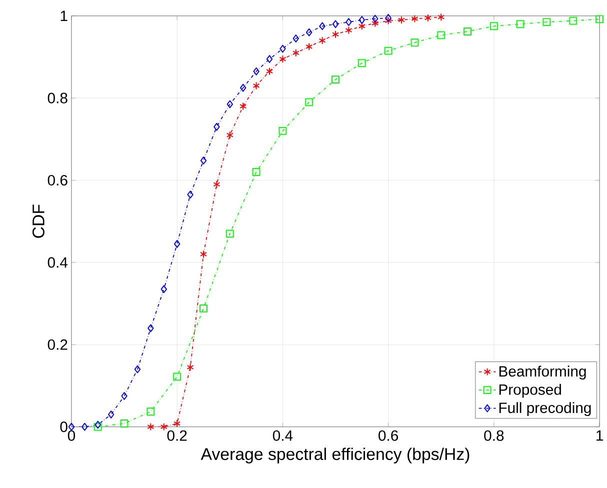  Describe the element at coordinates (72, 435) in the screenshot. I see `x-tick-label: 0` at that location.